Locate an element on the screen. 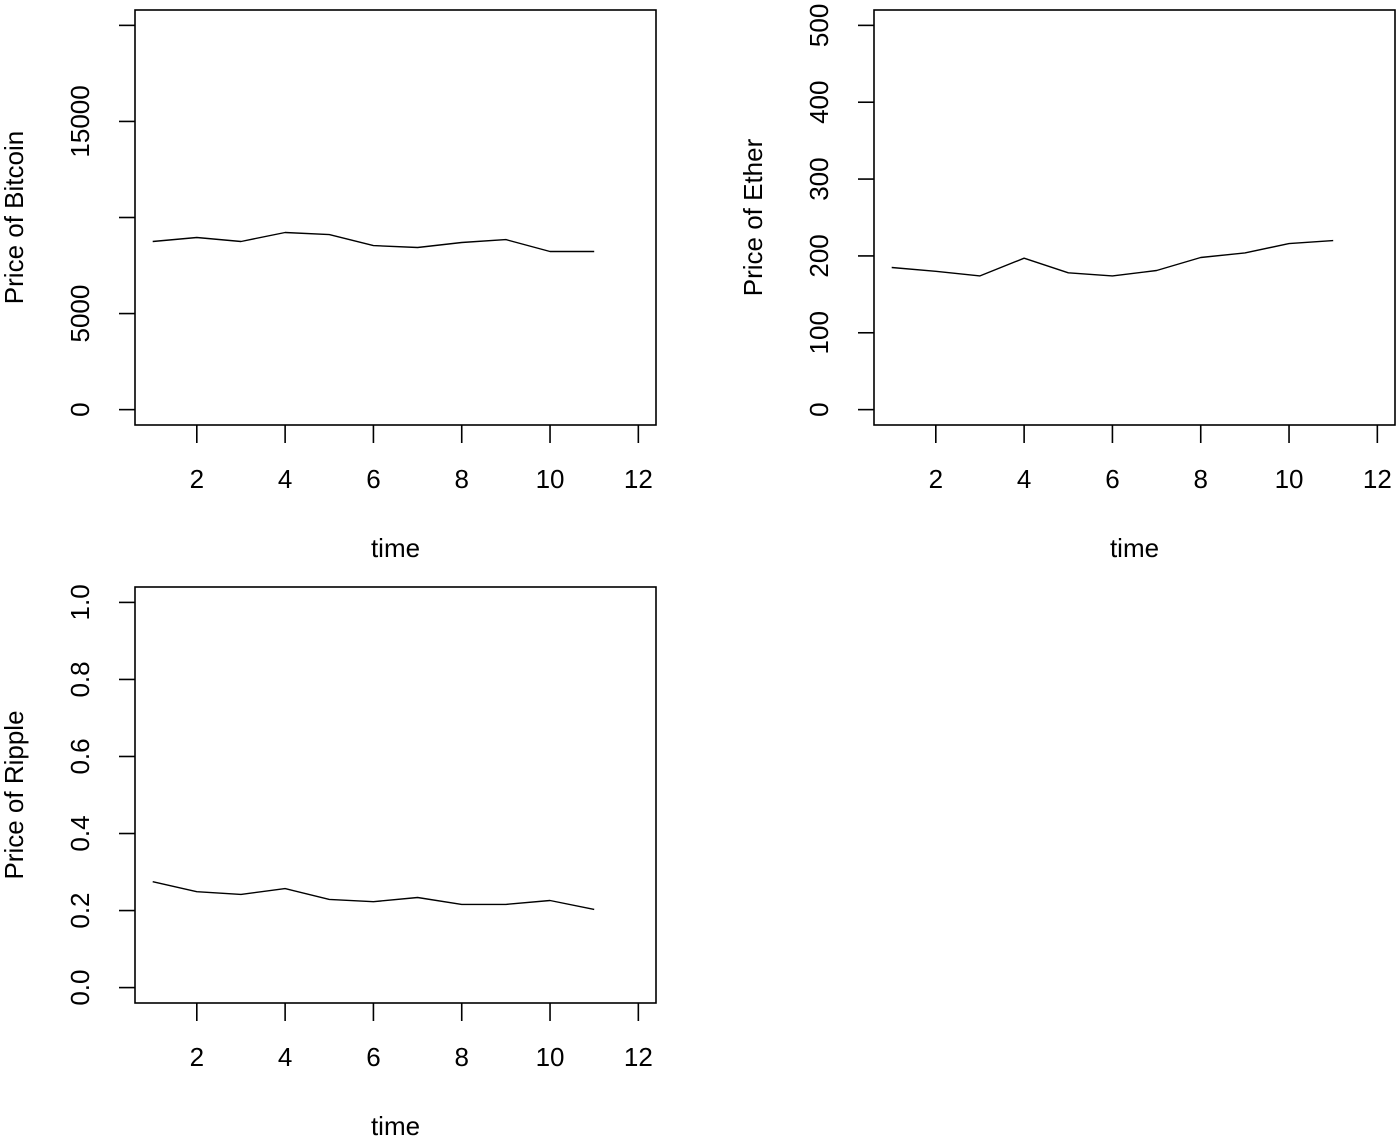  y-tick-label: 0.0 is located at coordinates (80, 988).